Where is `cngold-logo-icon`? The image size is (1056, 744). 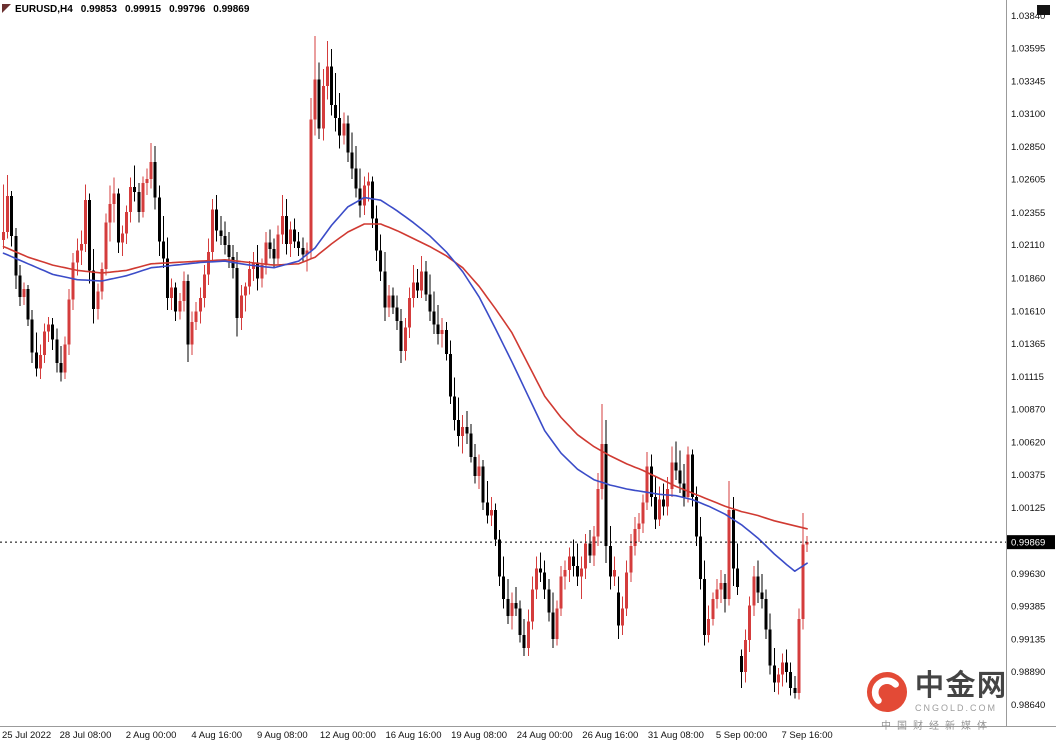 cngold-logo-icon is located at coordinates (887, 692).